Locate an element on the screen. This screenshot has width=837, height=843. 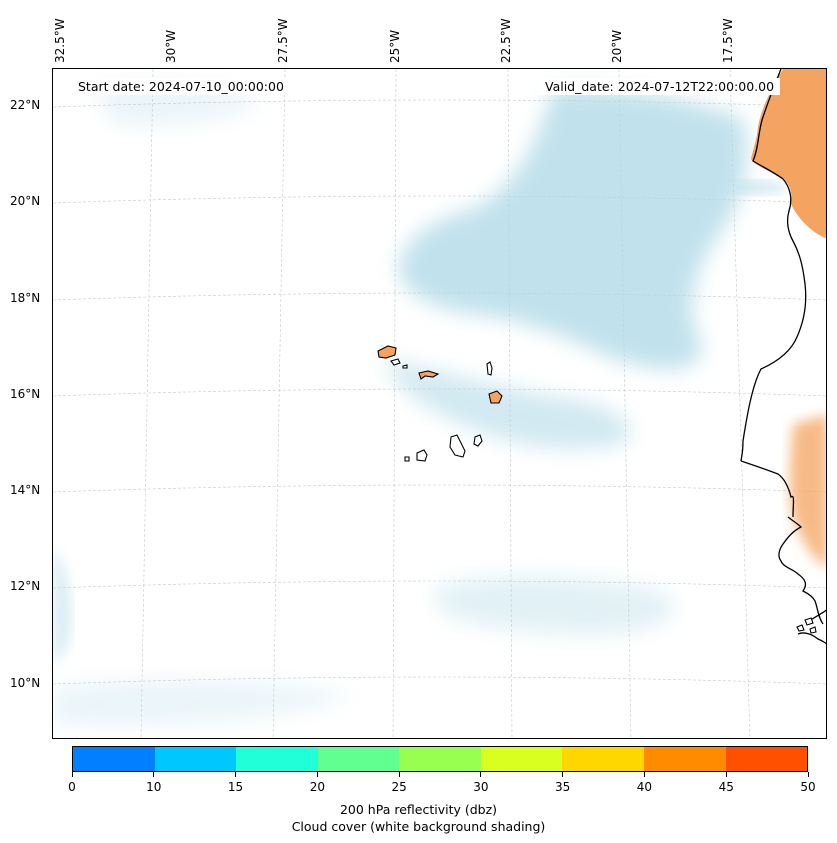
island-santo-antao is located at coordinates (387, 352).